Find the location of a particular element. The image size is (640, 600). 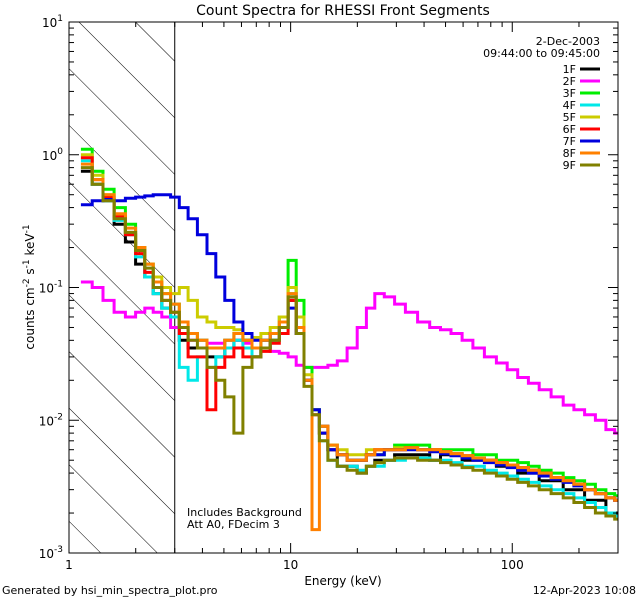

generated-by-label: Generated by hsi_min_spectra_plot.pro is located at coordinates (110, 590).